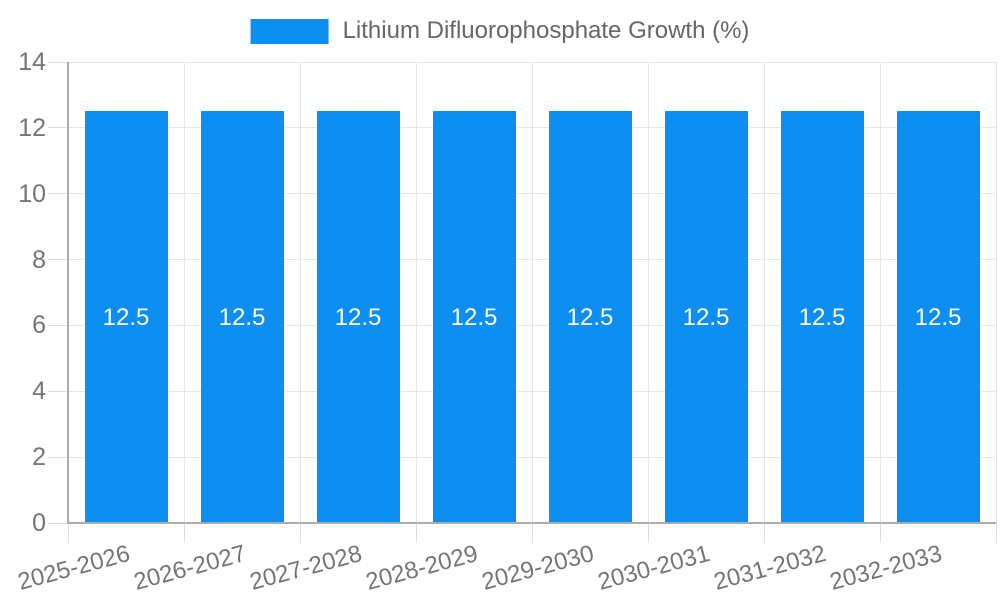 This screenshot has height=600, width=1000. What do you see at coordinates (39, 259) in the screenshot?
I see `y-axis-label: 8` at bounding box center [39, 259].